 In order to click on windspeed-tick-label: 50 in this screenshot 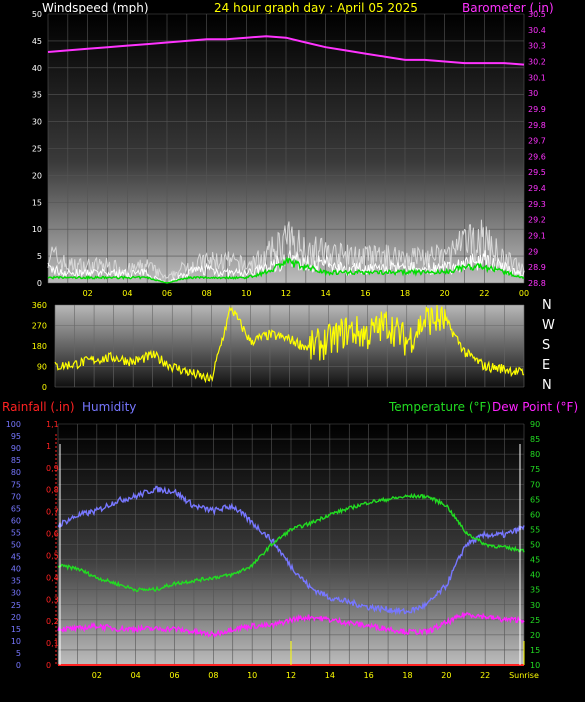, I will do `click(37, 14)`.